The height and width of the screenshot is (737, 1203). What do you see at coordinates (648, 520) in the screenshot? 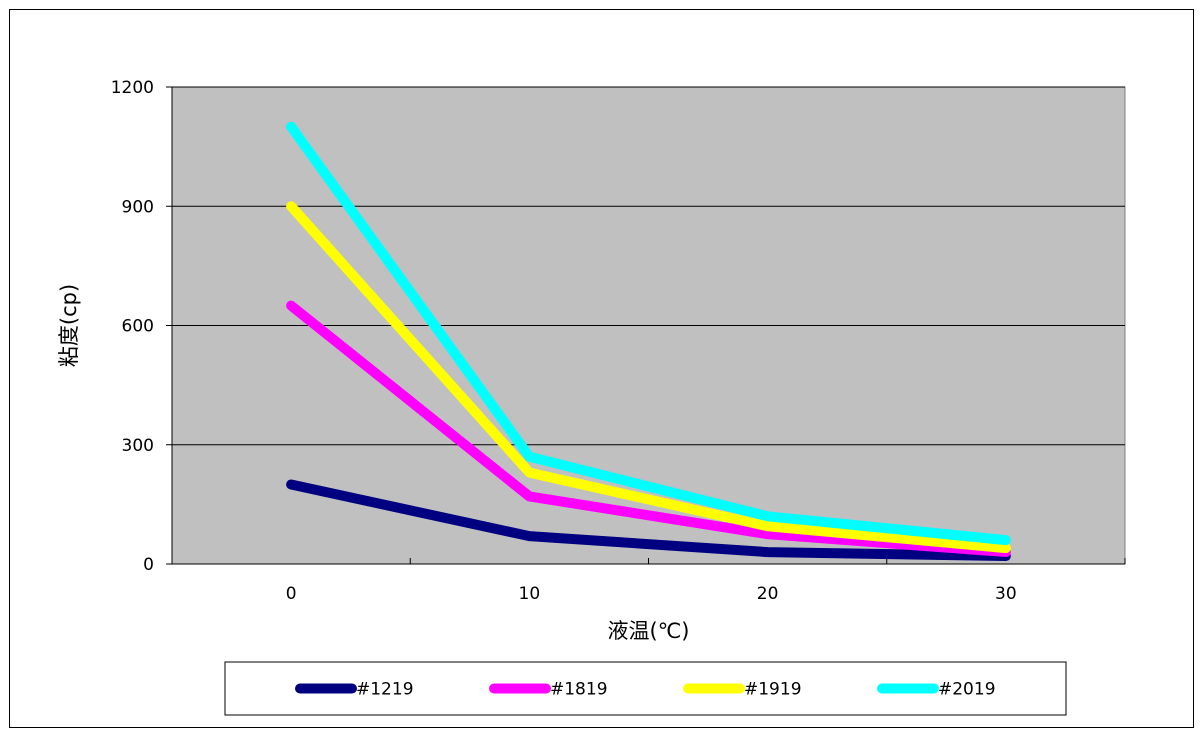
I see `series-line` at bounding box center [648, 520].